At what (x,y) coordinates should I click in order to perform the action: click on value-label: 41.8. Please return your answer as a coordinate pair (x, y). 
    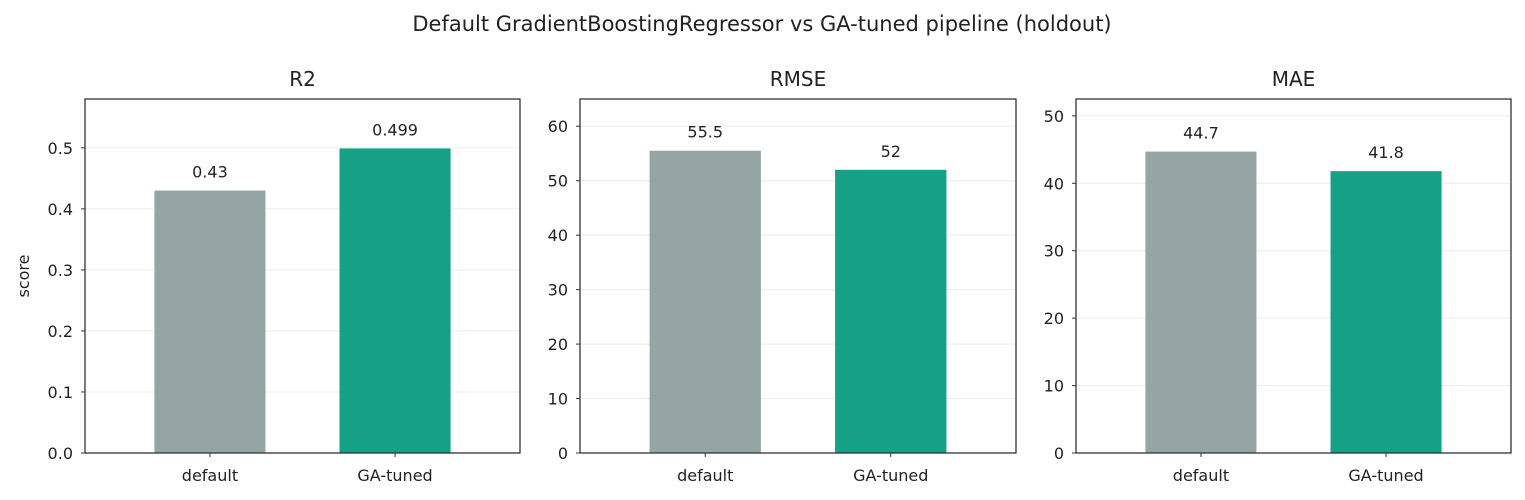
    Looking at the image, I should click on (1386, 152).